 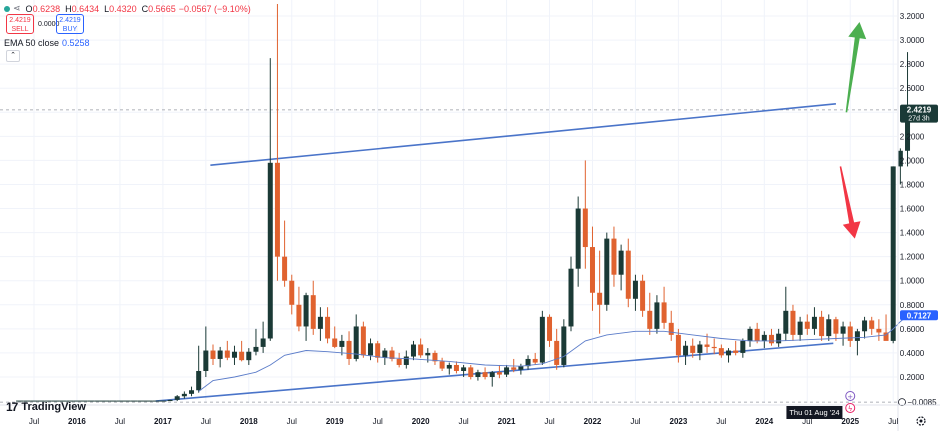 What do you see at coordinates (764, 421) in the screenshot?
I see `x-tick-label: 2024` at bounding box center [764, 421].